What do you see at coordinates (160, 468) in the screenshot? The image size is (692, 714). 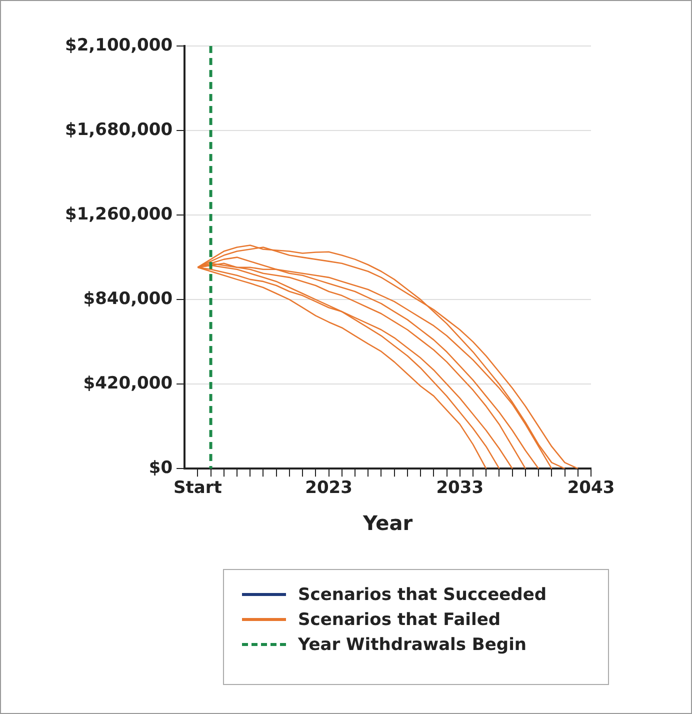 I see `y-tick-label: $0` at bounding box center [160, 468].